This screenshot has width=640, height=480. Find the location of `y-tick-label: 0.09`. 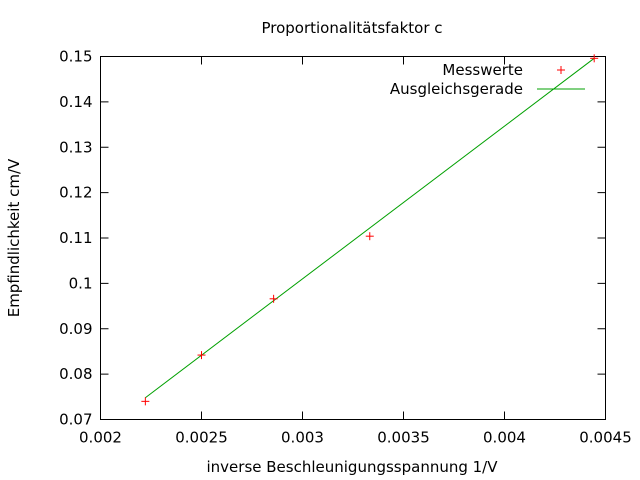

y-tick-label: 0.09 is located at coordinates (75, 329).